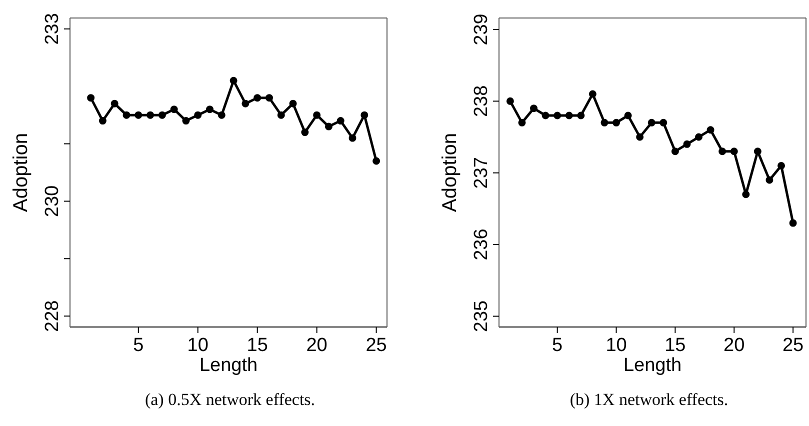  I want to click on y-tick-label: 228, so click(52, 316).